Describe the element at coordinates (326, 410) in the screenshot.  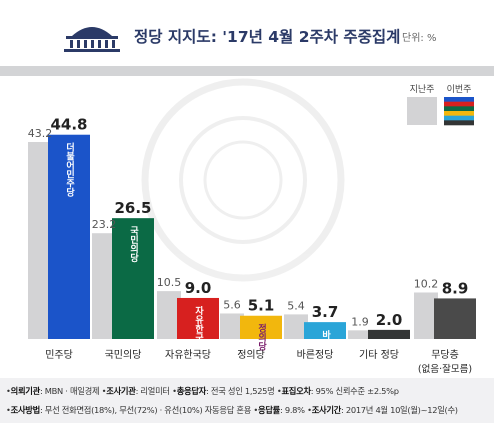
I see `footer-label: 조사기간` at that location.